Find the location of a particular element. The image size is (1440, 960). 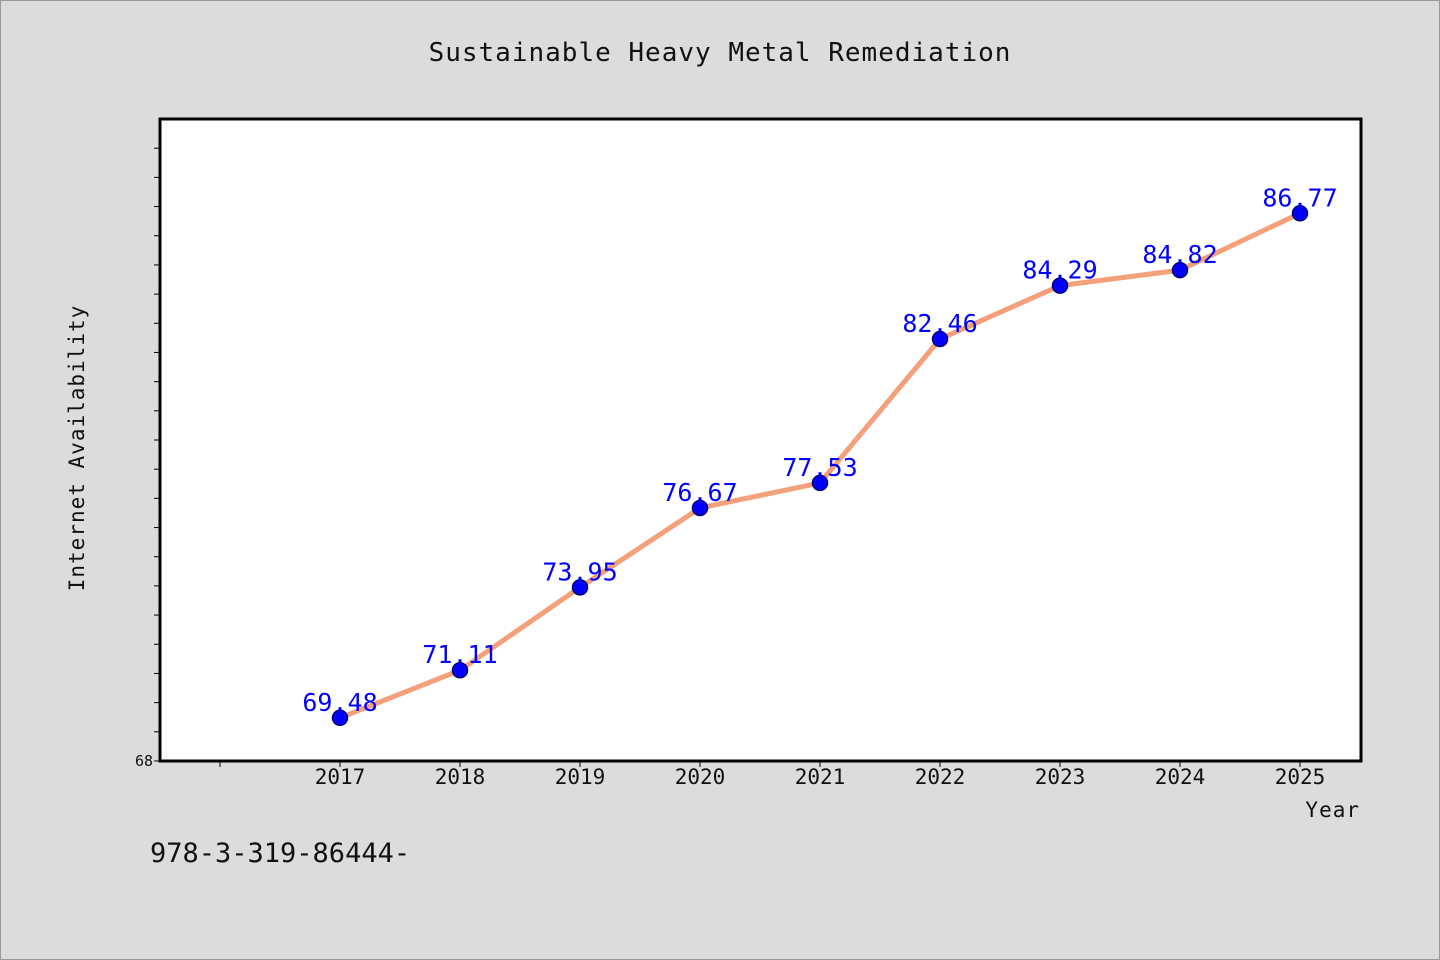

data-point-2023 is located at coordinates (1060, 285).